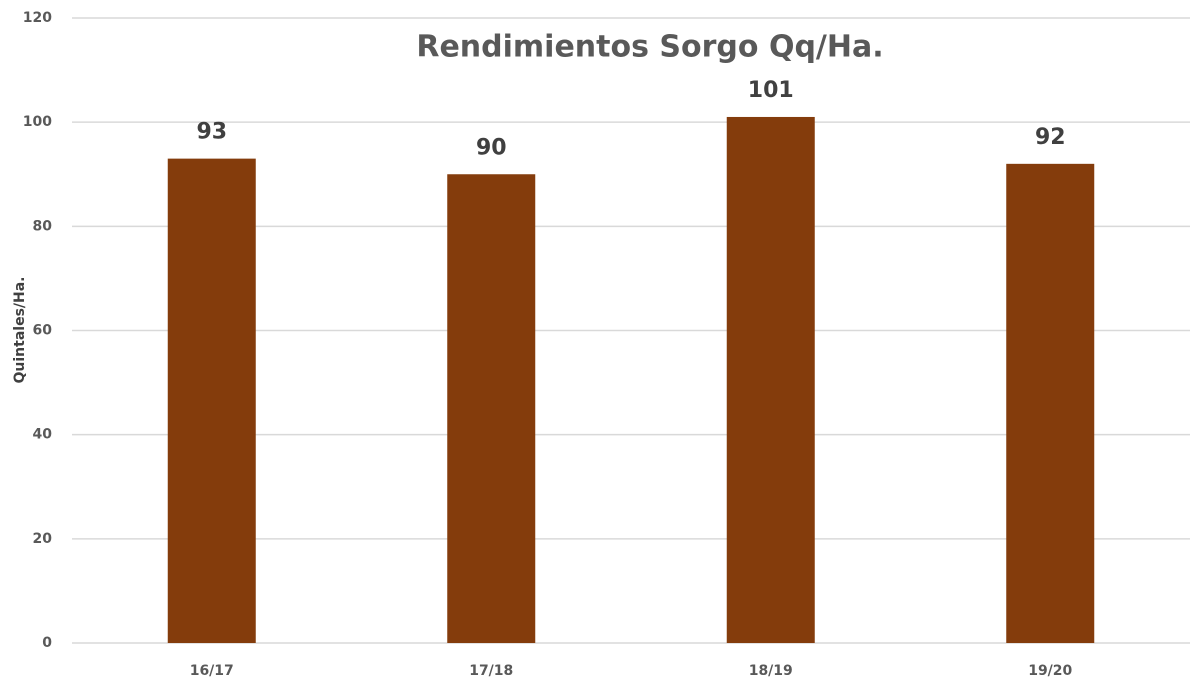  What do you see at coordinates (1050, 137) in the screenshot?
I see `data-label: 92` at bounding box center [1050, 137].